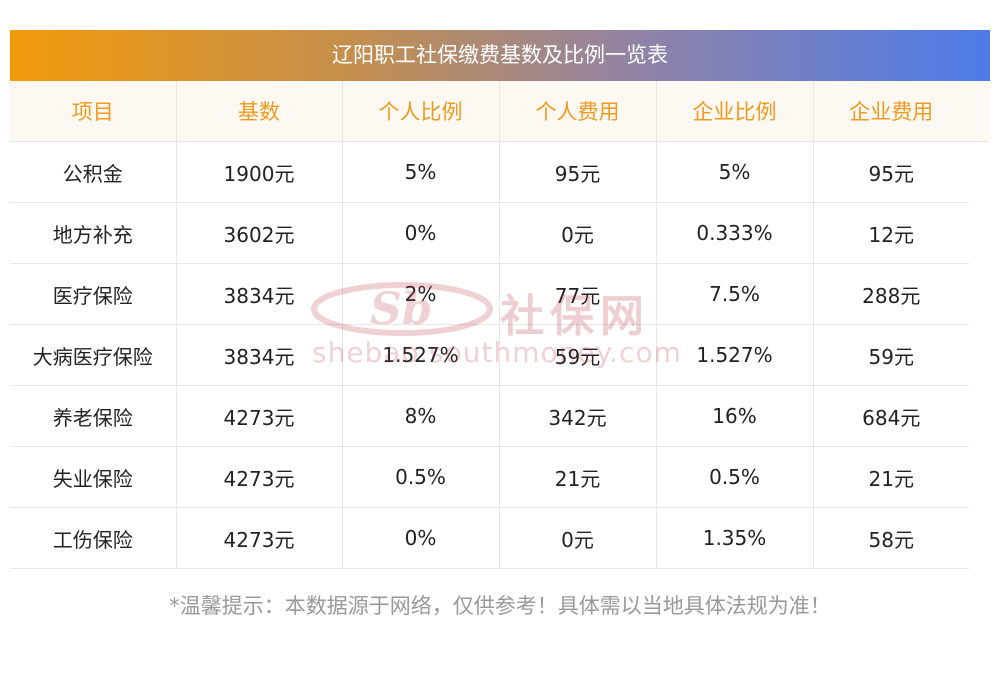 The width and height of the screenshot is (1000, 673). What do you see at coordinates (577, 477) in the screenshot?
I see `cell-personal-cost: 21元` at bounding box center [577, 477].